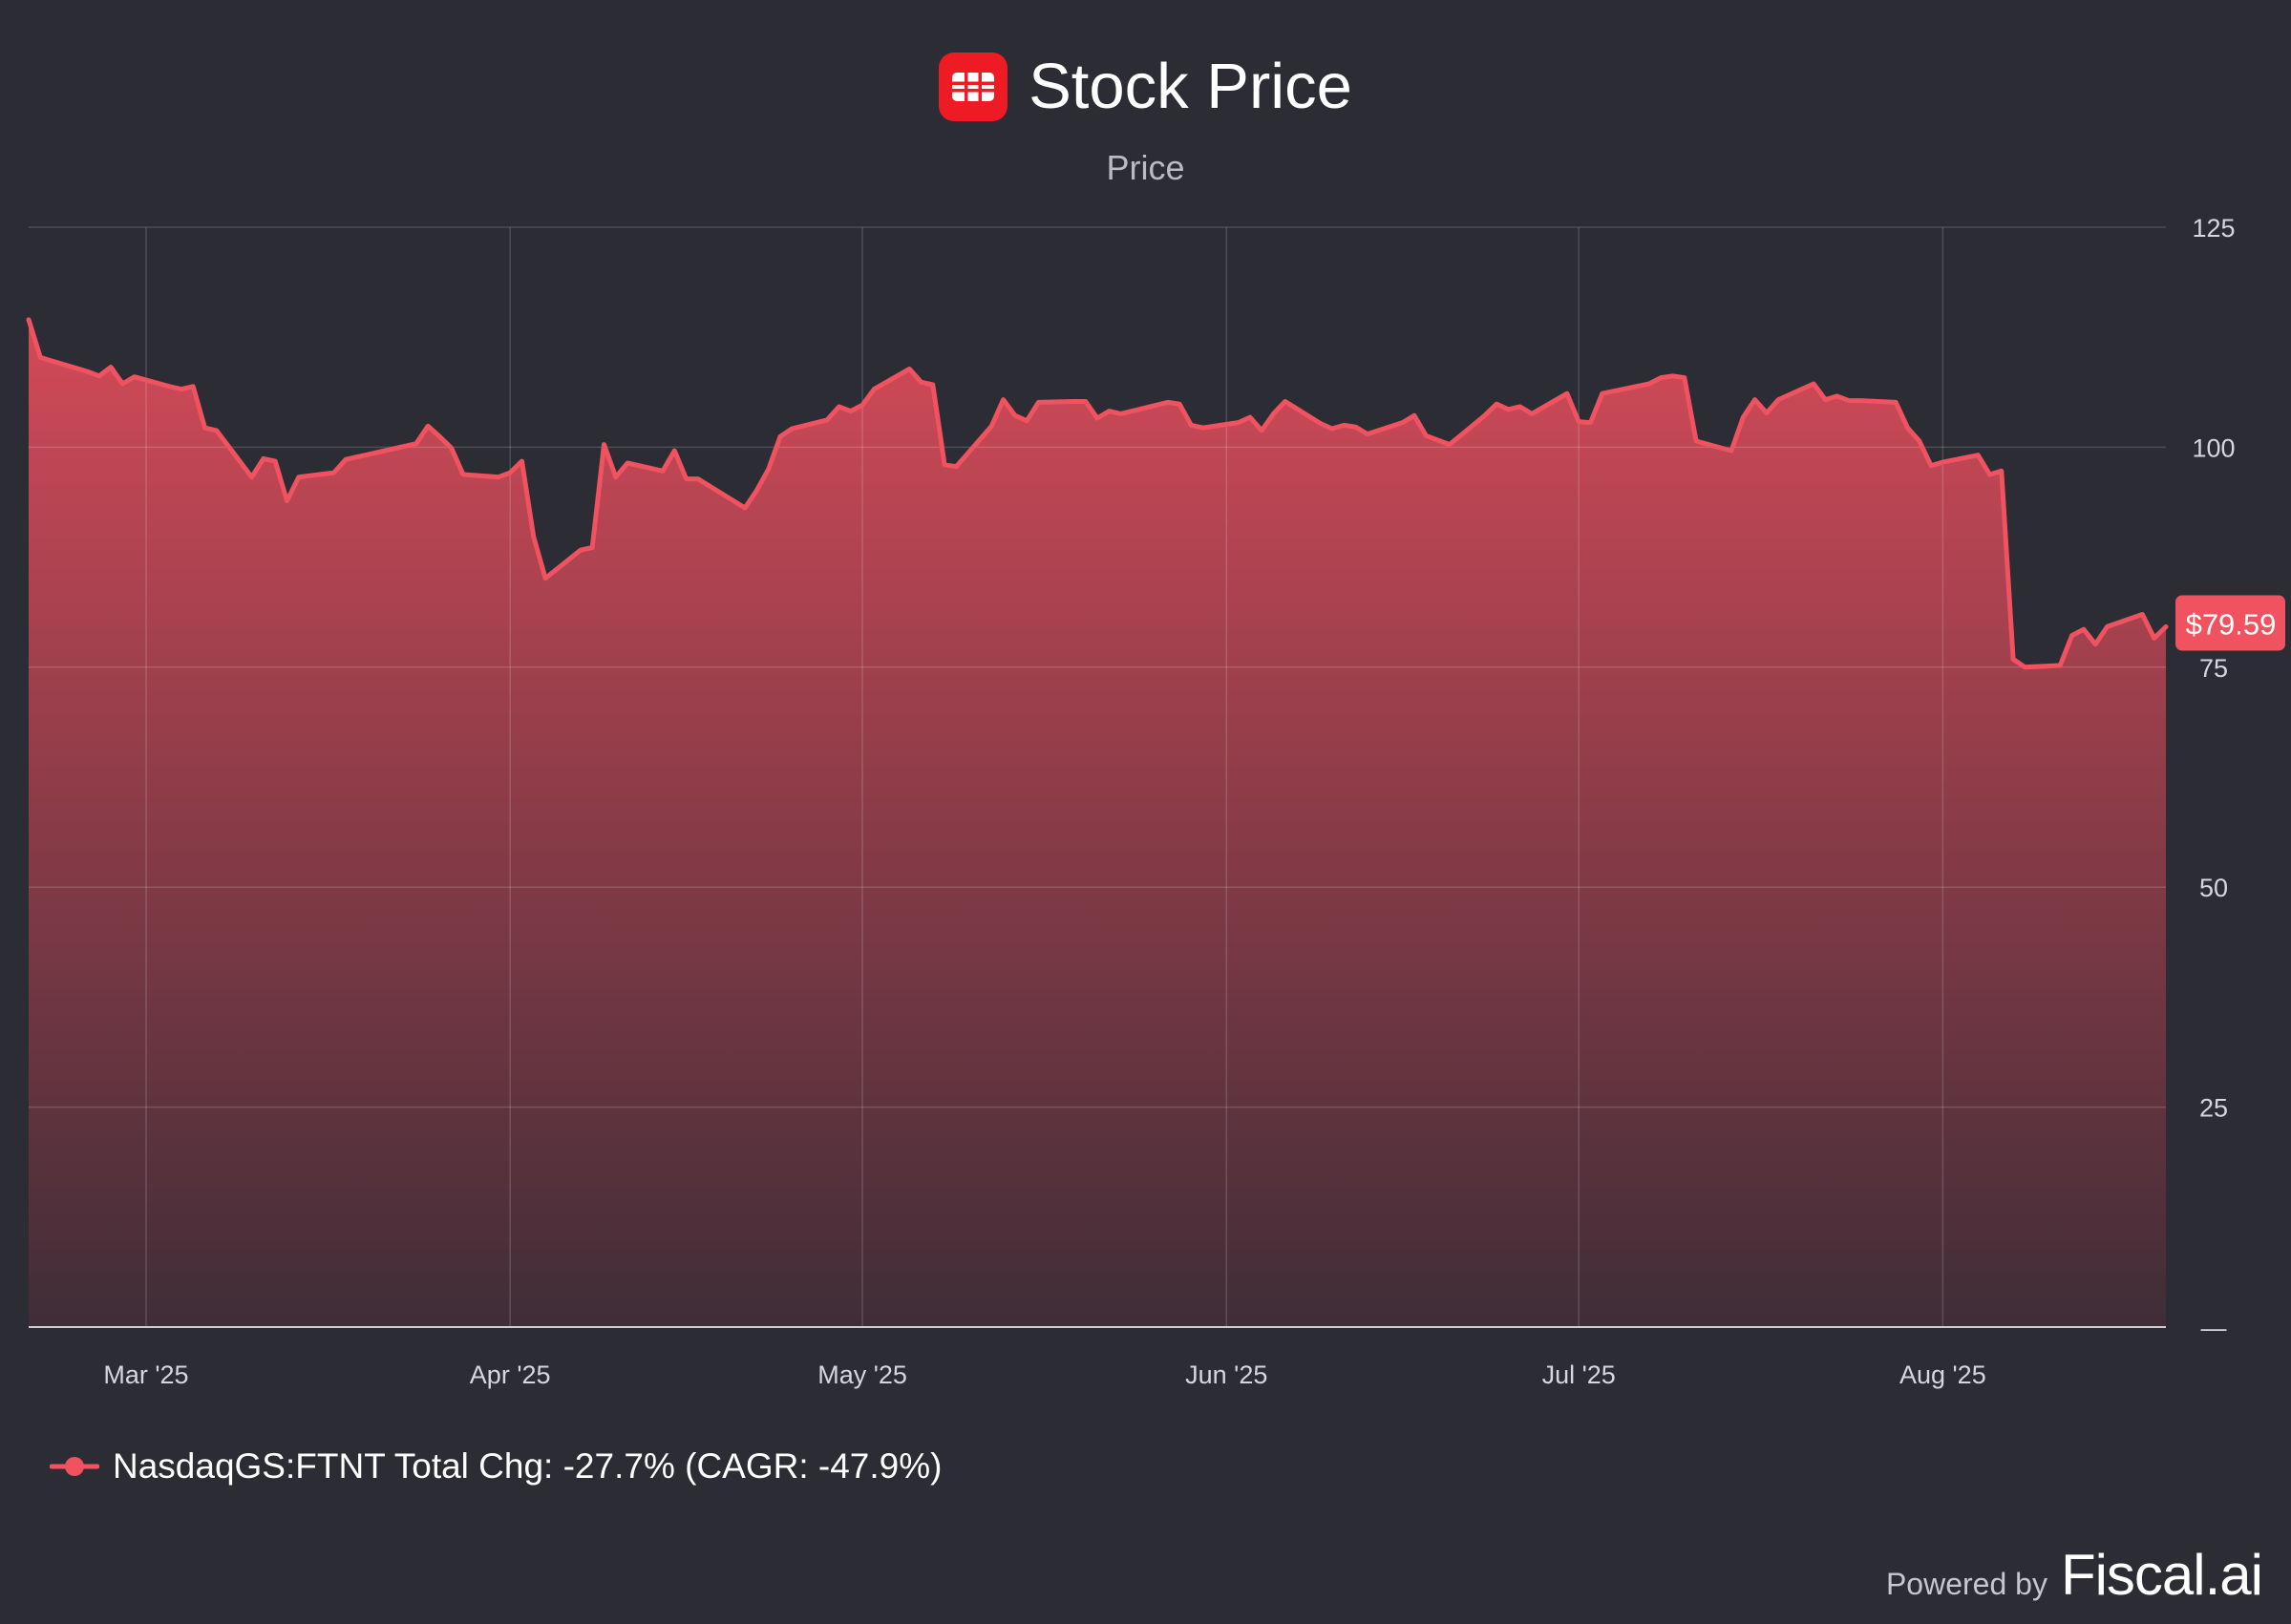 Image resolution: width=2291 pixels, height=1624 pixels. What do you see at coordinates (1226, 1374) in the screenshot?
I see `x-tick-label: Jun '25` at bounding box center [1226, 1374].